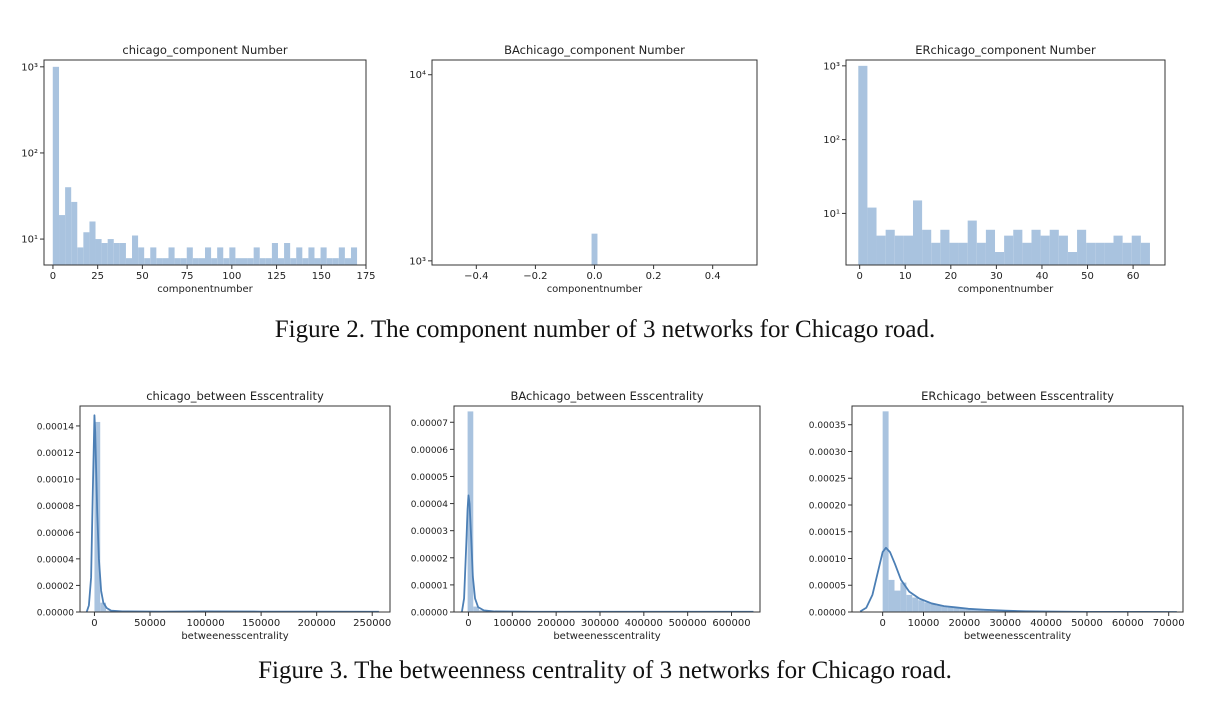 Image resolution: width=1210 pixels, height=702 pixels. Describe the element at coordinates (1169, 623) in the screenshot. I see `x-tick-label: 70000` at that location.